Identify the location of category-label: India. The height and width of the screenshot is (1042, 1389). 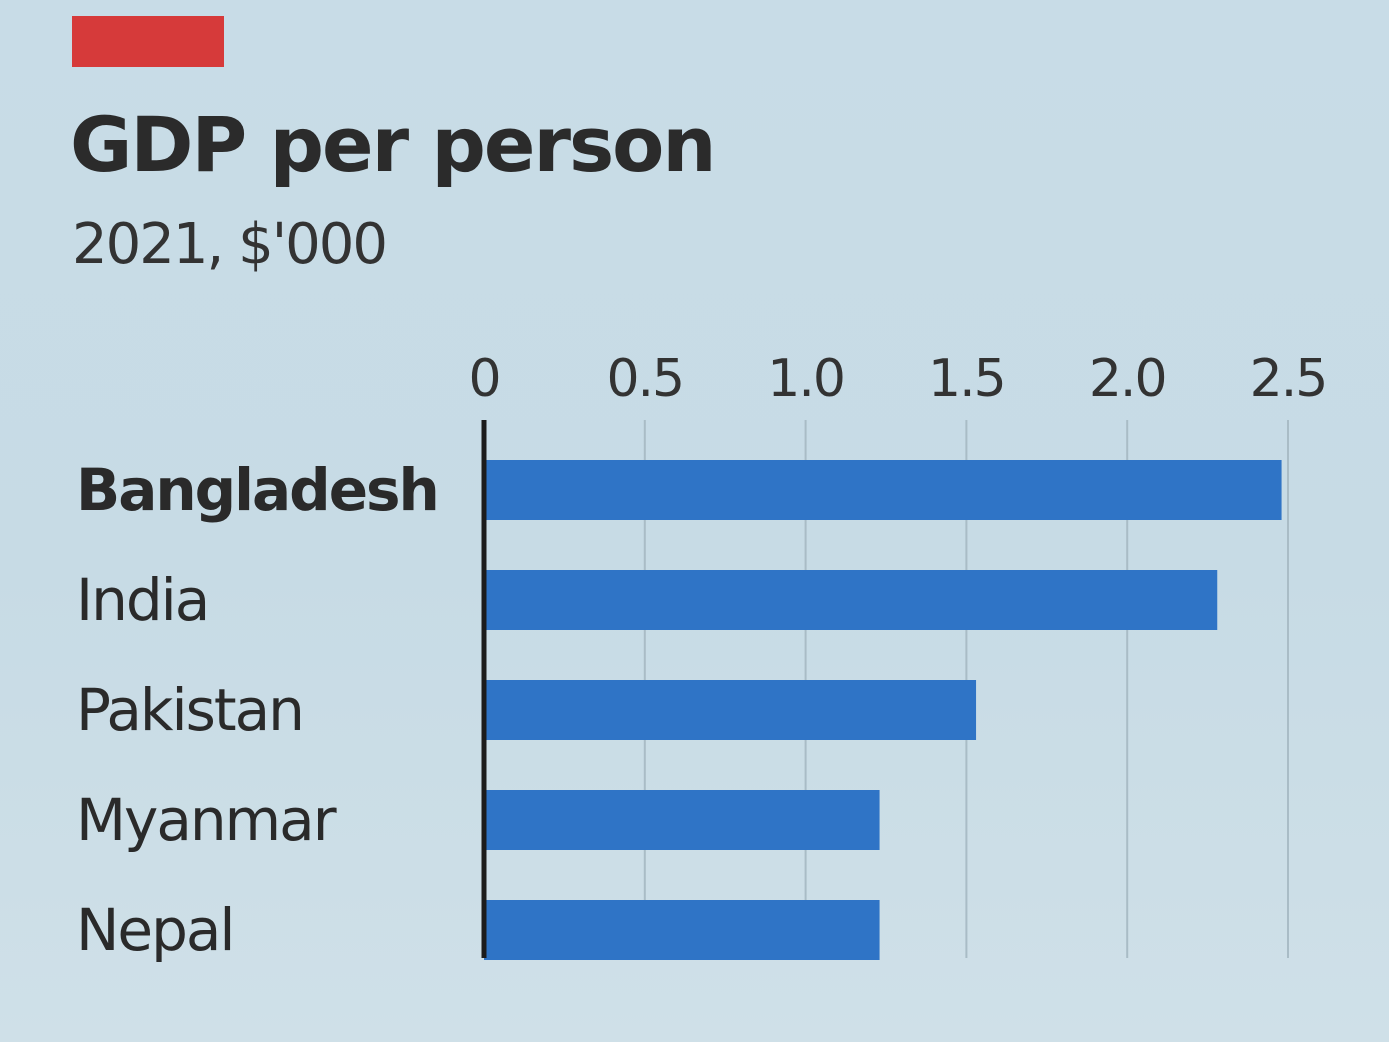
(142, 600).